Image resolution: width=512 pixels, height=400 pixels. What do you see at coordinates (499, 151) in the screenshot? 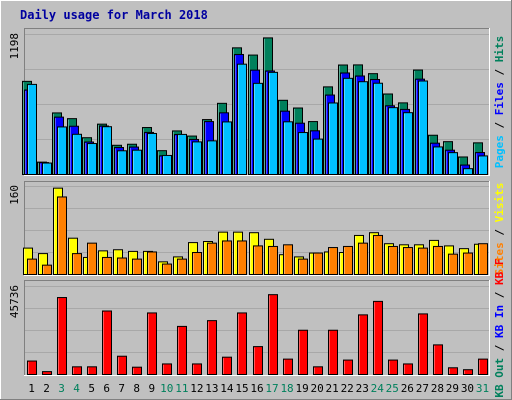
I see `legend-pages: Pages` at bounding box center [499, 151].